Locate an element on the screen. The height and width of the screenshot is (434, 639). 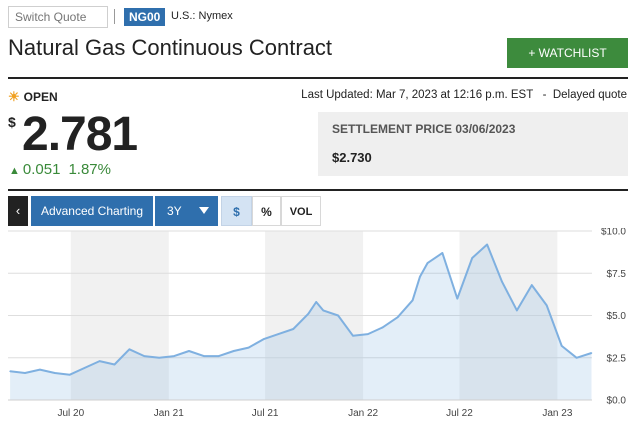
price-change: ▲ 0.051 1.87% is located at coordinates (60, 169).